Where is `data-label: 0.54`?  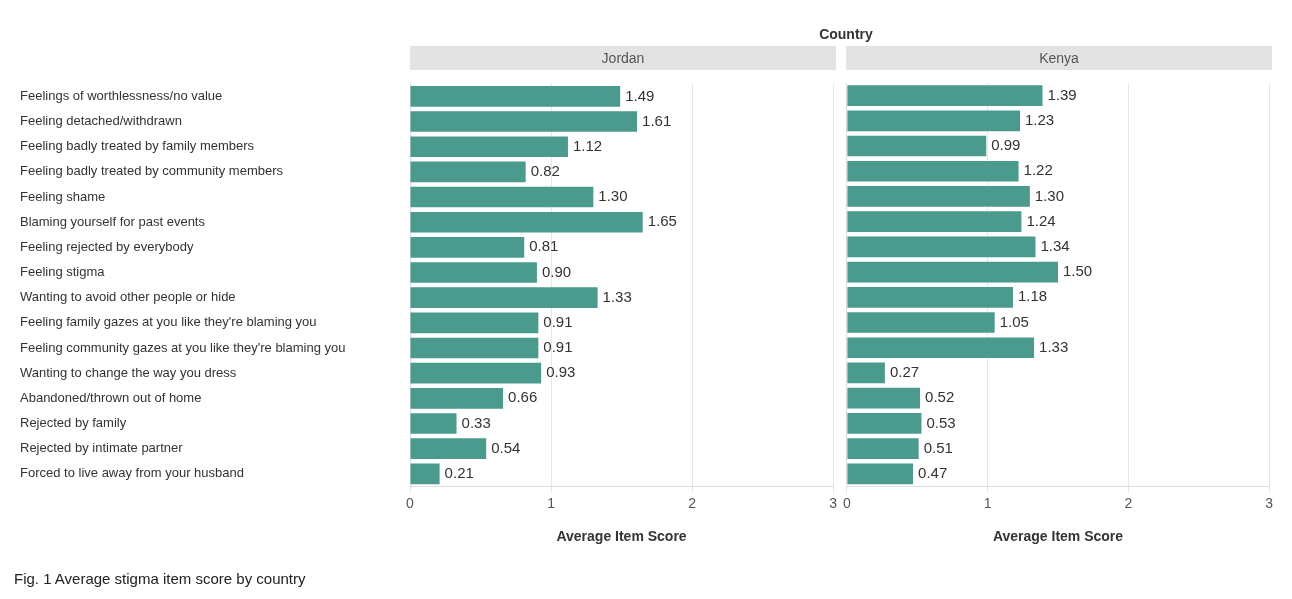 data-label: 0.54 is located at coordinates (506, 447).